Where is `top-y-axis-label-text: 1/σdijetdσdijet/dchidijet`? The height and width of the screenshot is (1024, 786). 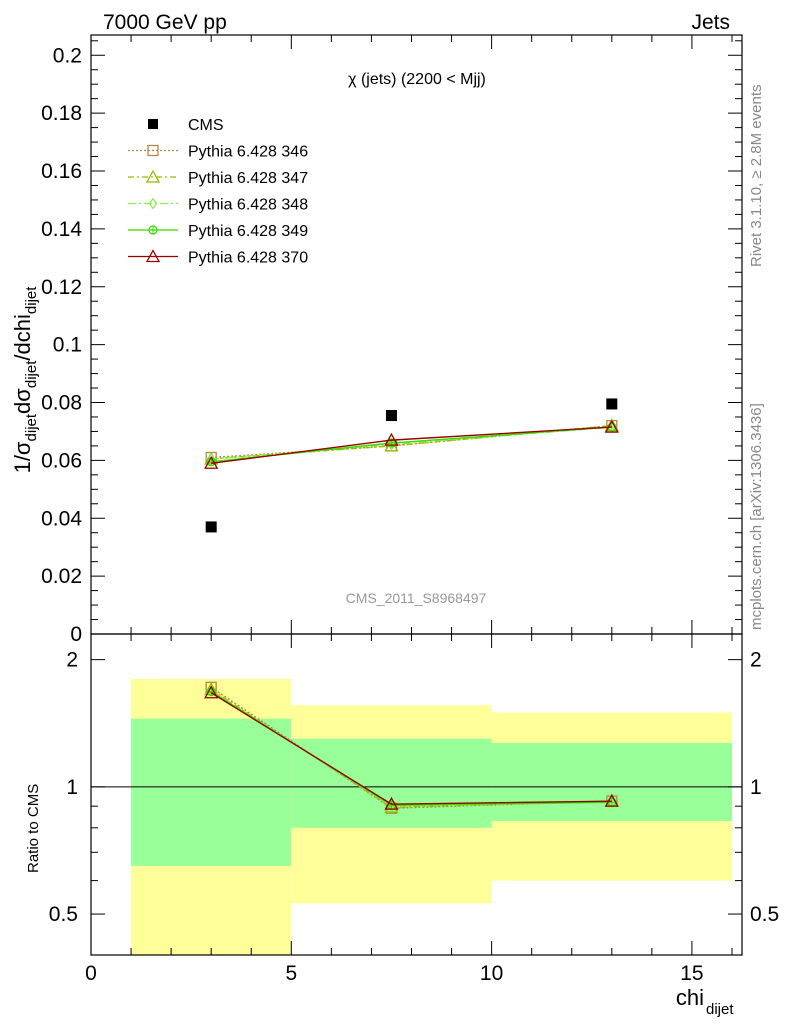 top-y-axis-label-text: 1/σdijetdσdijet/dchidijet is located at coordinates (25, 380).